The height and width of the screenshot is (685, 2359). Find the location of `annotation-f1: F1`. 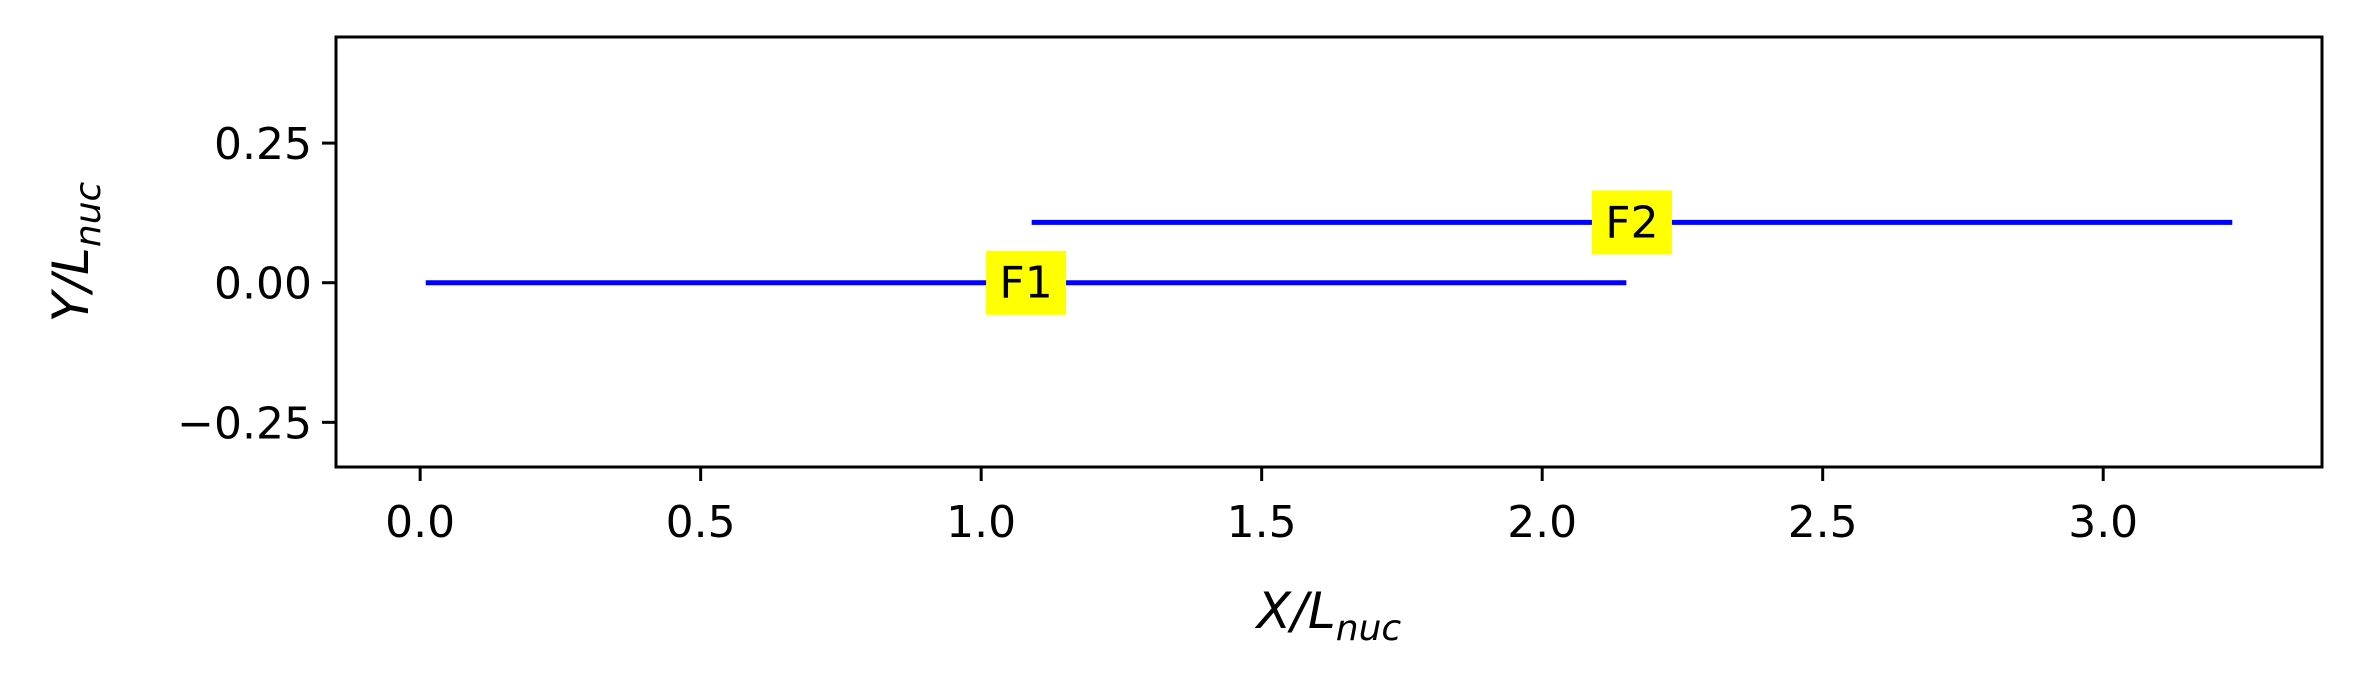

annotation-f1: F1 is located at coordinates (1026, 282).